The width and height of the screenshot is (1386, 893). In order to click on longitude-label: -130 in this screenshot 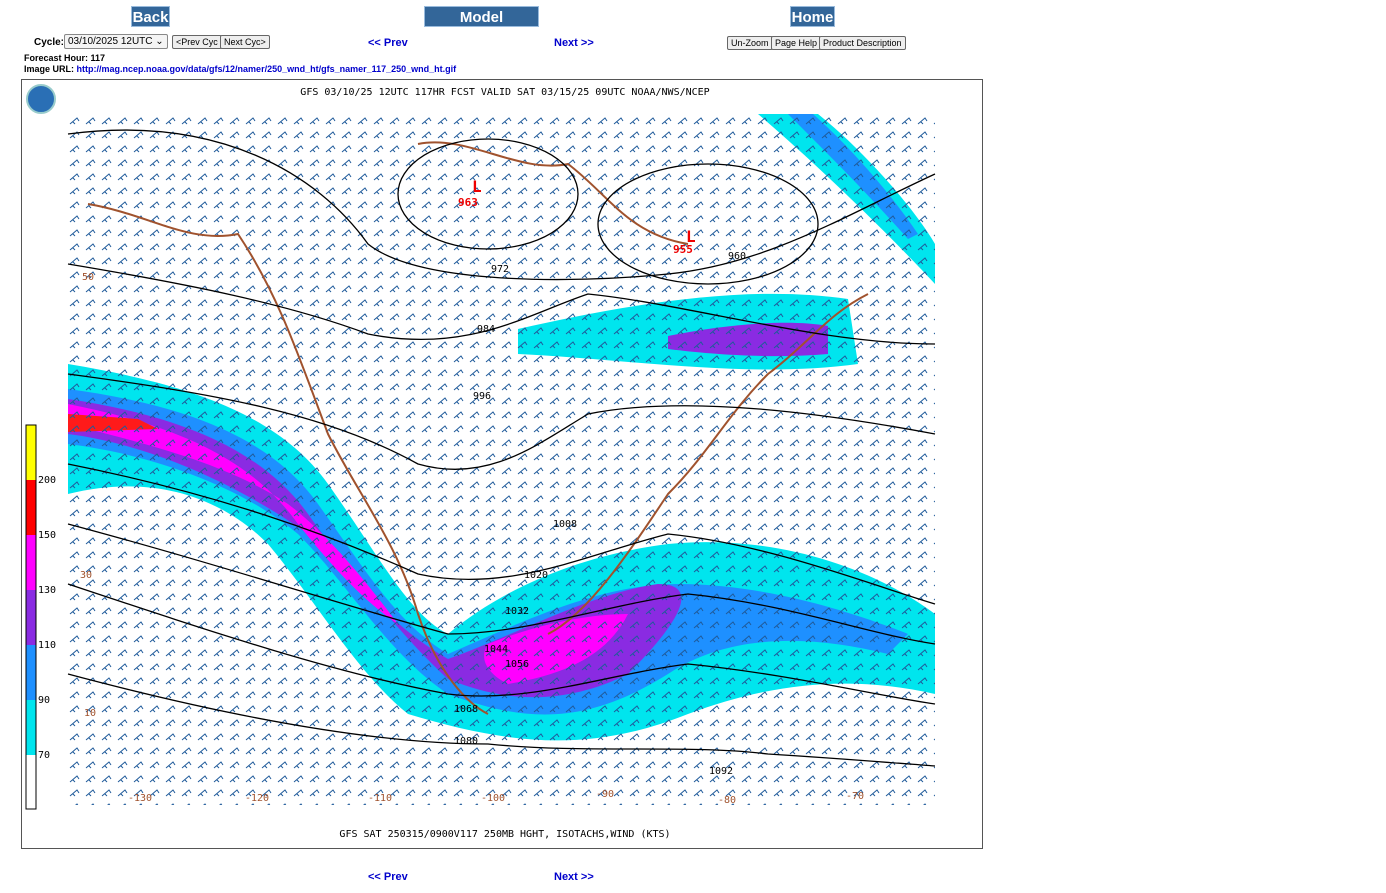, I will do `click(140, 798)`.